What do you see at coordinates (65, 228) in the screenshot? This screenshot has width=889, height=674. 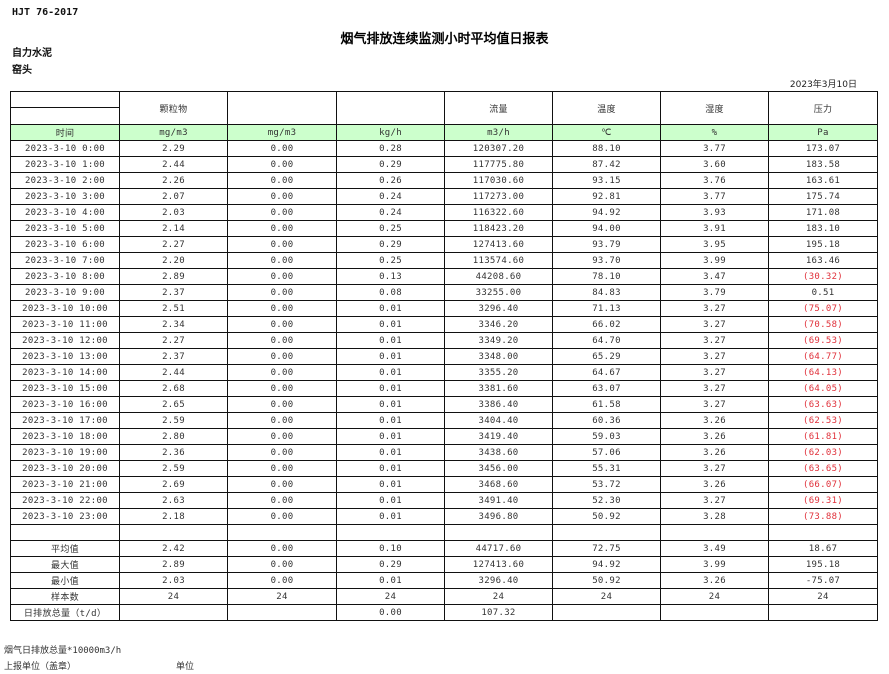 I see `time-cell: 2023-3-10 5:00` at bounding box center [65, 228].